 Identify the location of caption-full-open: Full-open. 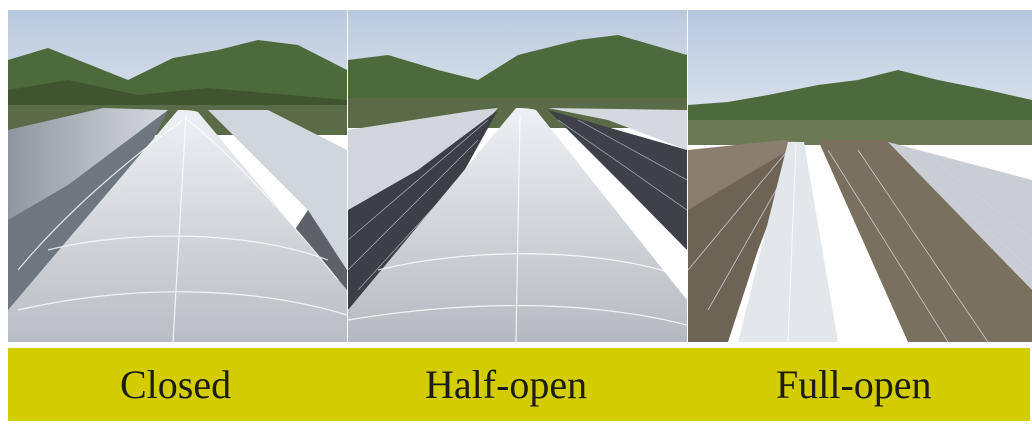
(854, 384).